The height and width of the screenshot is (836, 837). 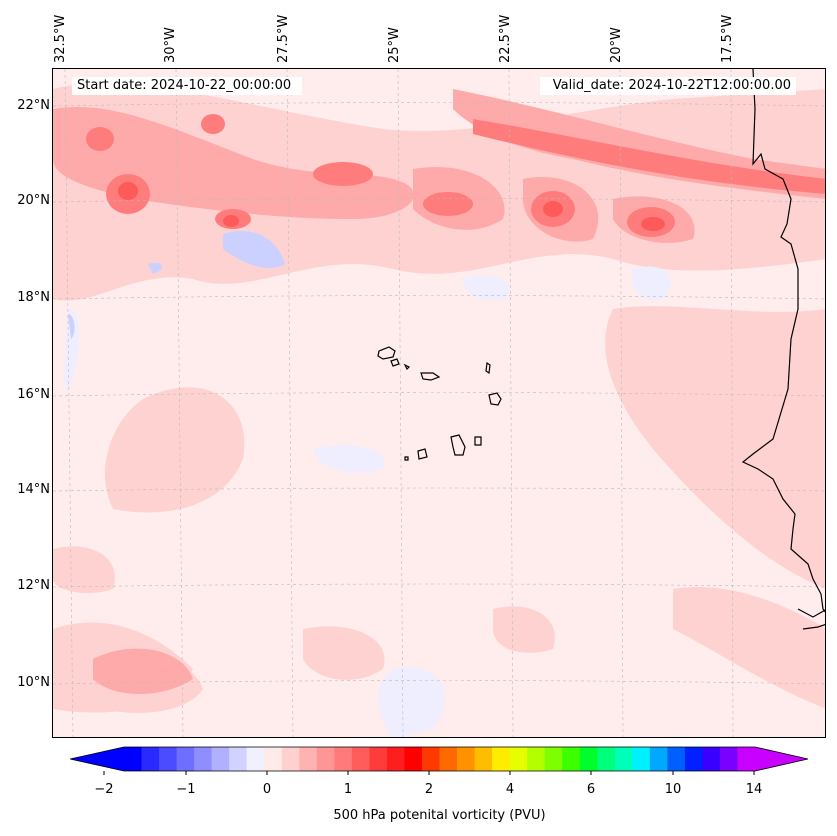 What do you see at coordinates (33, 105) in the screenshot?
I see `lat-label-22n: 22°N` at bounding box center [33, 105].